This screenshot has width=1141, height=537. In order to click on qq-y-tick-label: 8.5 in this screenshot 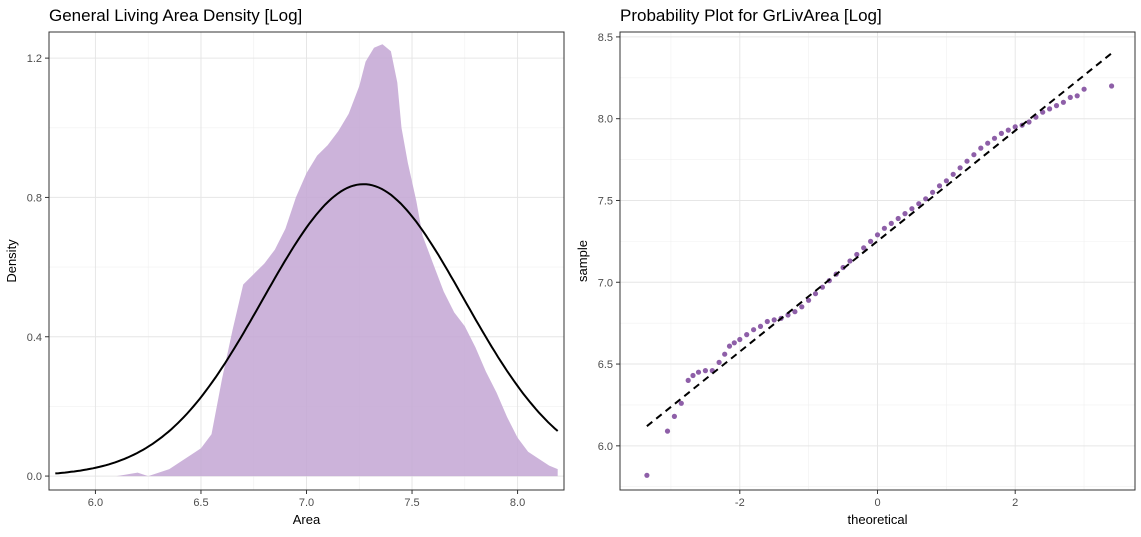, I will do `click(605, 38)`.